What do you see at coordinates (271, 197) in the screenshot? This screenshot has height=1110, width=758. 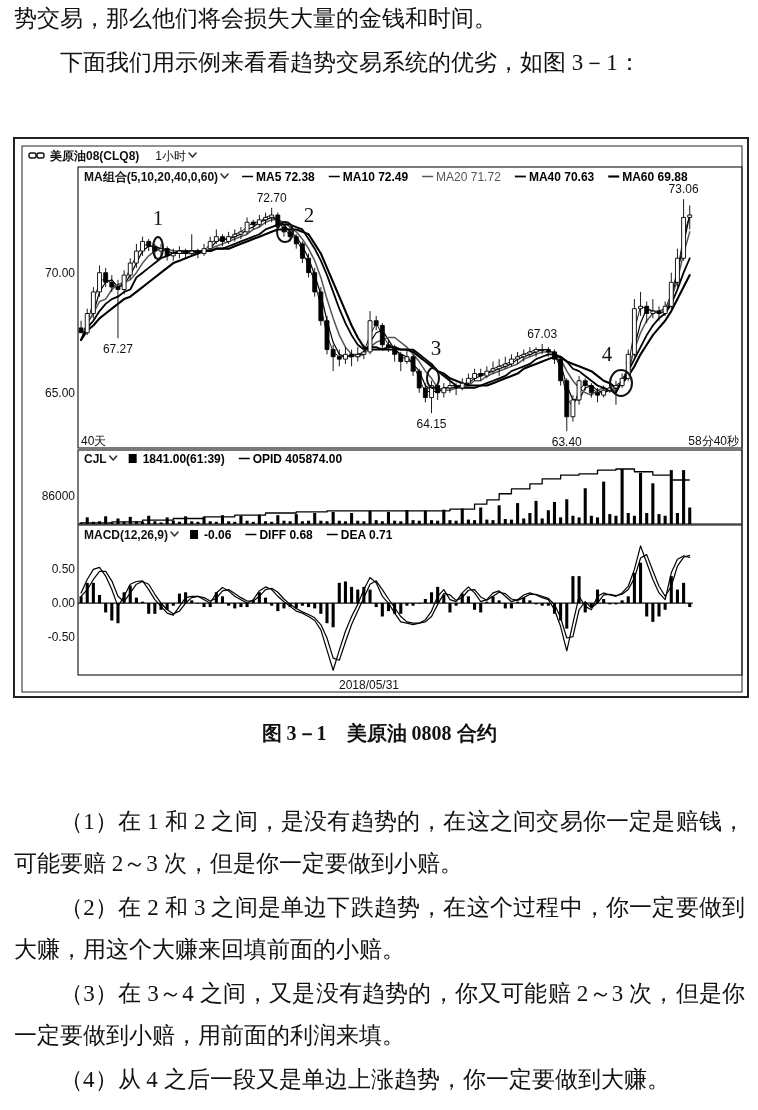 I see `text: 72.70` at bounding box center [271, 197].